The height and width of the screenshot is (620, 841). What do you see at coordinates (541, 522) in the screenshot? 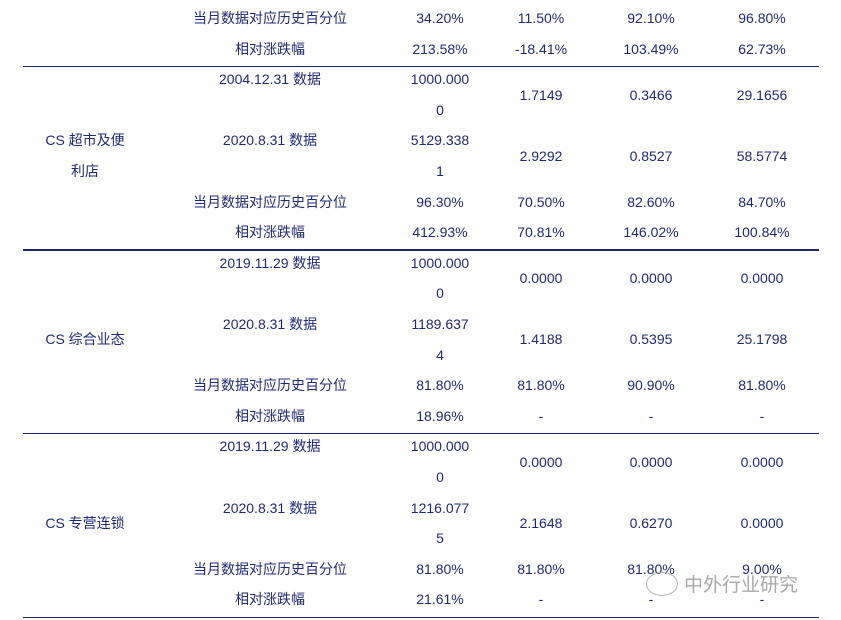
I see `cell-value: 2.1648` at bounding box center [541, 522].